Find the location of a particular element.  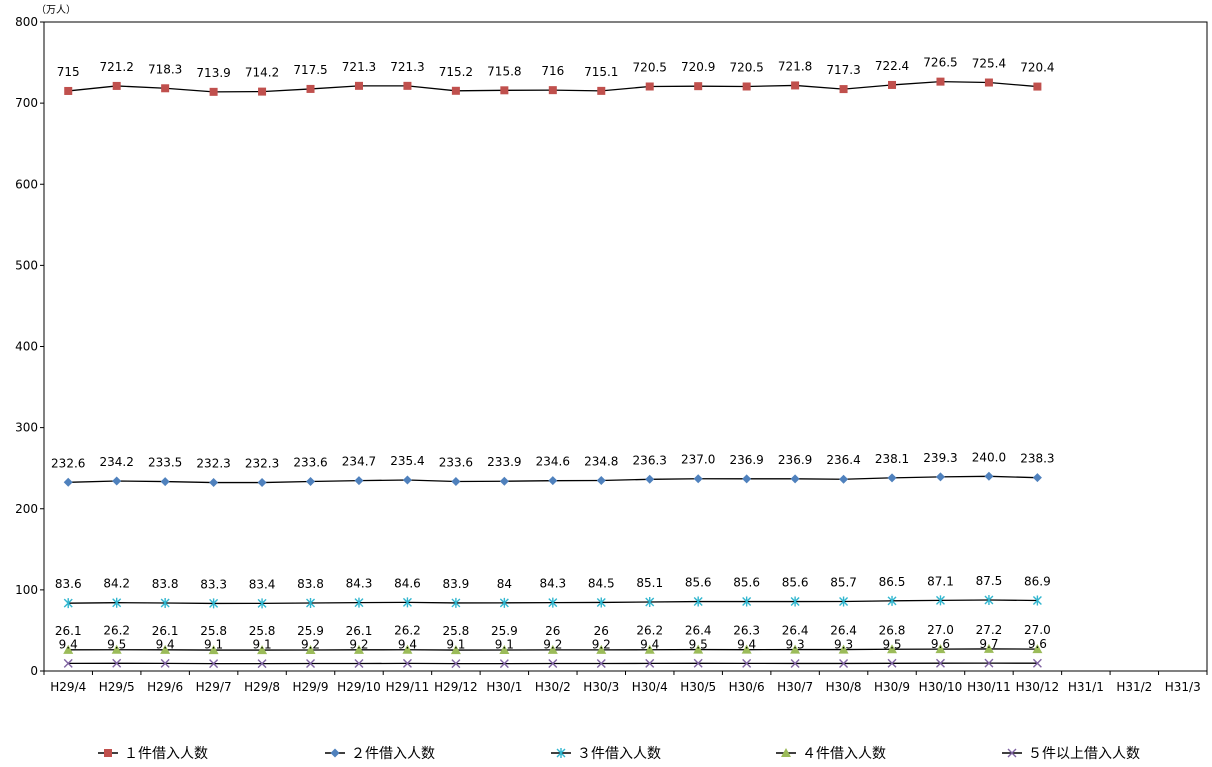

data-label-2: 238.1 is located at coordinates (892, 459).